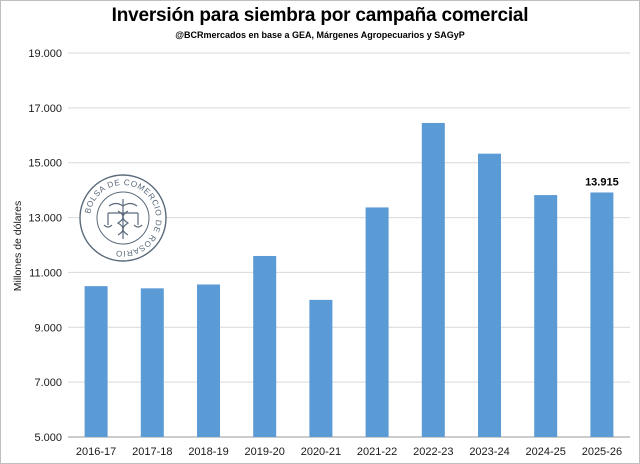 Image resolution: width=640 pixels, height=464 pixels. I want to click on x-tick-label: 2019-20, so click(265, 452).